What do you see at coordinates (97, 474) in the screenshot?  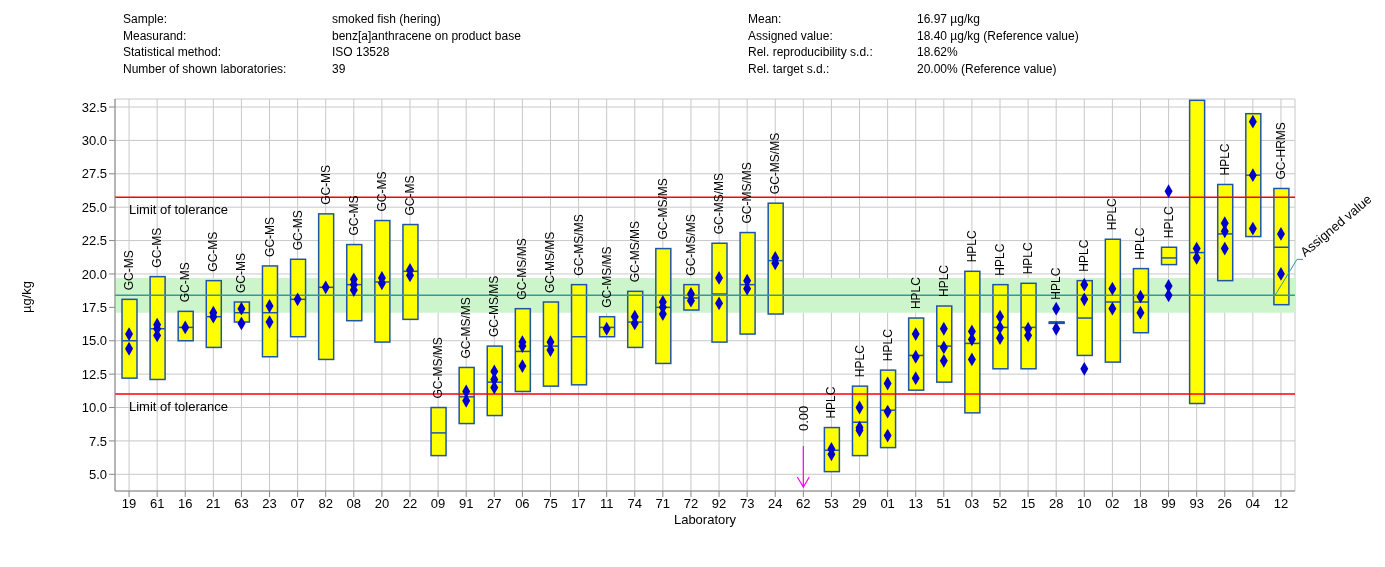 I see `y-tick-label: 5.0` at bounding box center [97, 474].